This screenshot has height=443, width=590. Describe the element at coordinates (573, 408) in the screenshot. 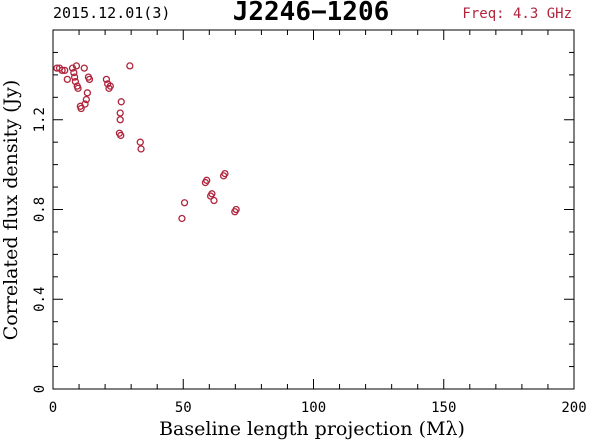

I see `x-tick-label: 200` at that location.